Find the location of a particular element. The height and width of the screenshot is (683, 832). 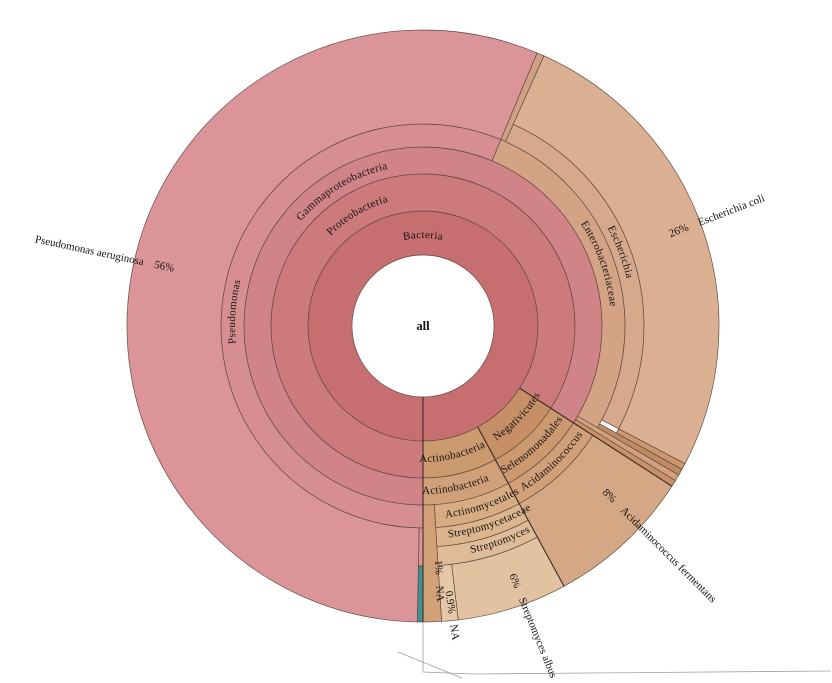

wedge-pseudomonas-aeruginosa-seam-patch is located at coordinates (421, 547).